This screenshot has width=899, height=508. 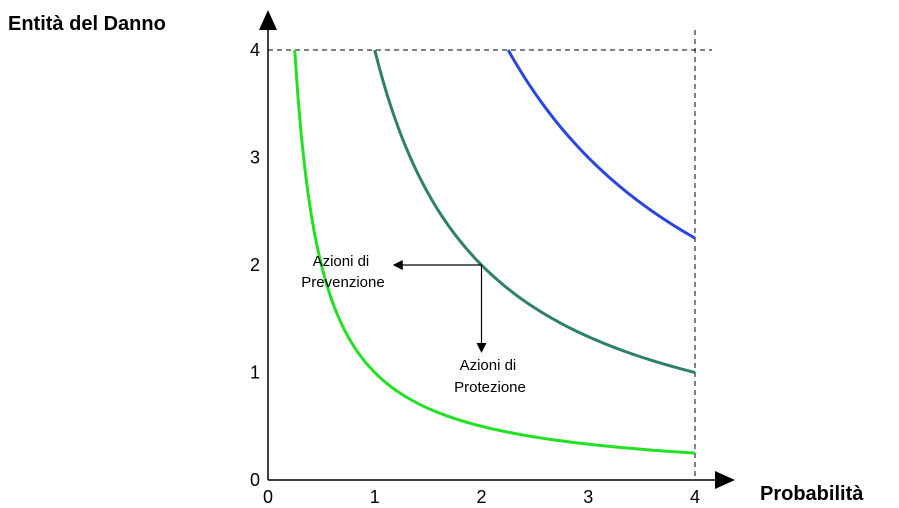 What do you see at coordinates (588, 497) in the screenshot?
I see `x-tick-label: 3` at bounding box center [588, 497].